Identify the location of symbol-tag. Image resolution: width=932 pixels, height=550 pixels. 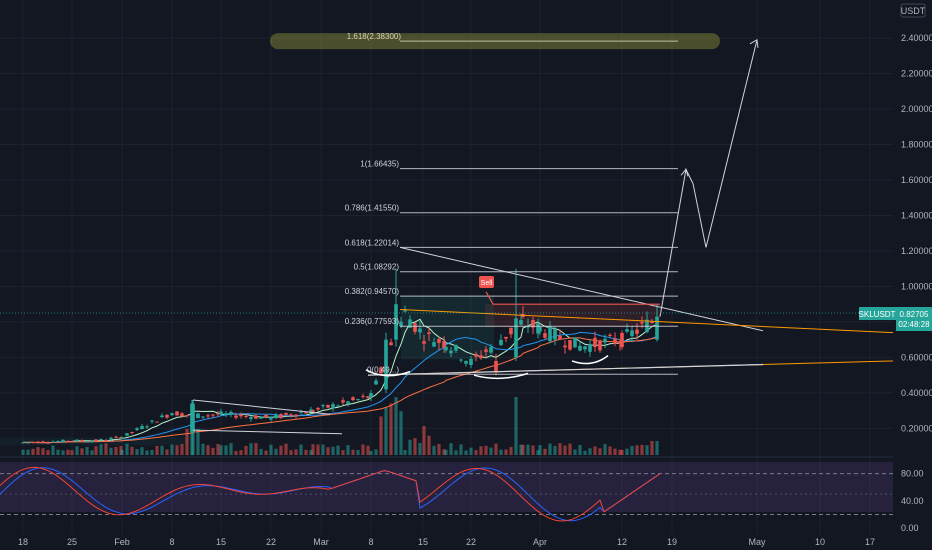
(877, 313).